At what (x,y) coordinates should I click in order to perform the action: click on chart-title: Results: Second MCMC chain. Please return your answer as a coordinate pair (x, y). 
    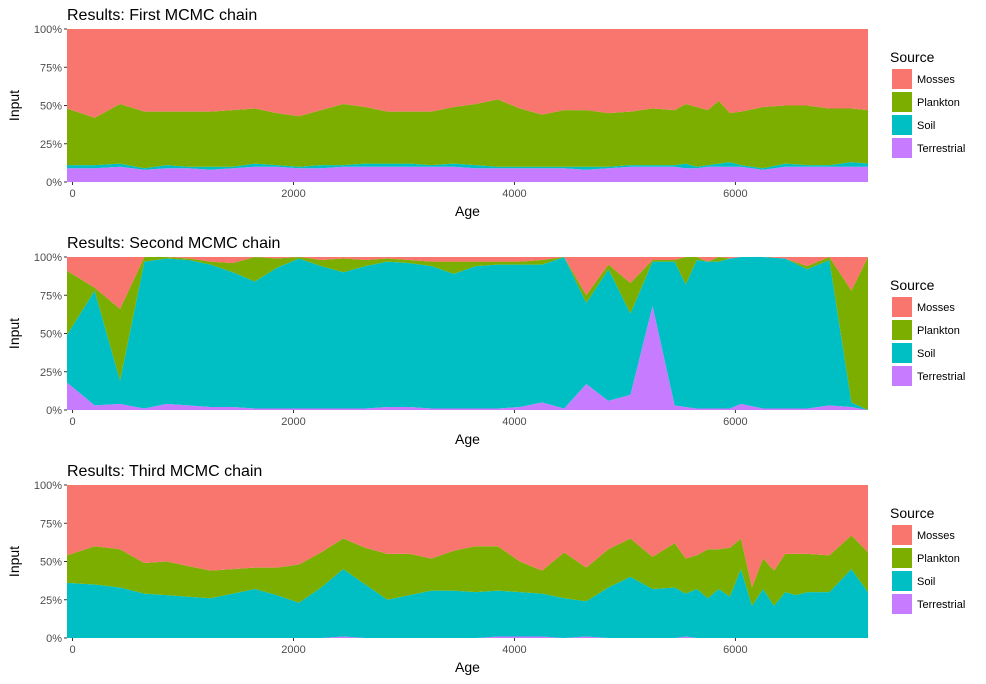
    Looking at the image, I should click on (173, 243).